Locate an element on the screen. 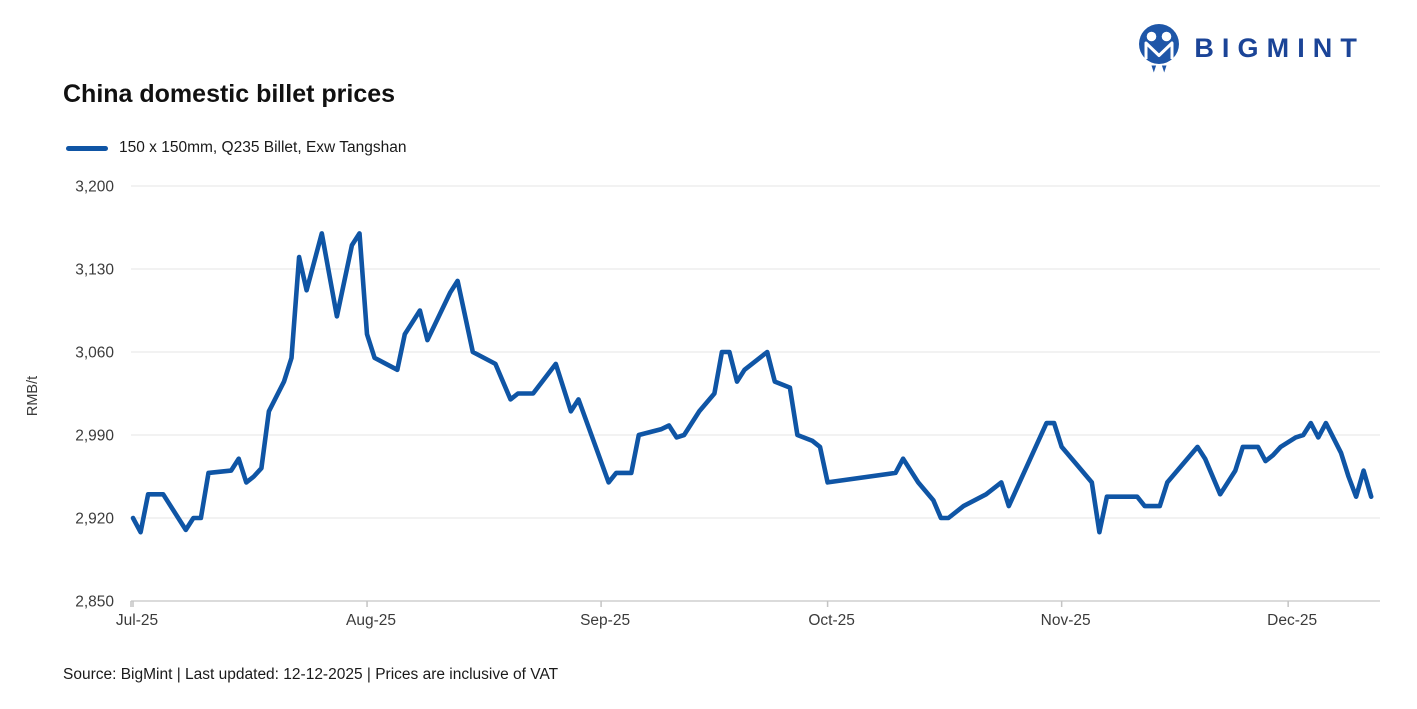 This screenshot has width=1417, height=709. y-axis-tick-labels: 2,850 2,920 2,990 3,060 3,130 3,200 is located at coordinates (94, 395).